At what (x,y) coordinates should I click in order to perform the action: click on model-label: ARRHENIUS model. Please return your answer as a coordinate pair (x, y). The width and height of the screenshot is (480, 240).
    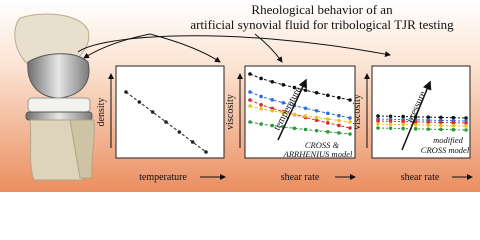
    Looking at the image, I should click on (318, 154).